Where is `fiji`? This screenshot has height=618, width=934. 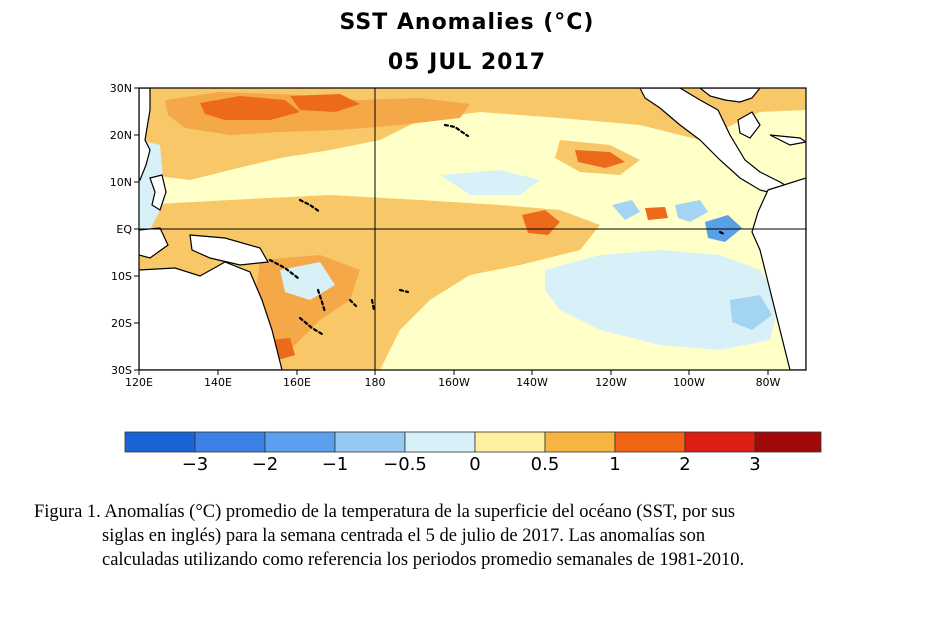
fiji is located at coordinates (353, 303).